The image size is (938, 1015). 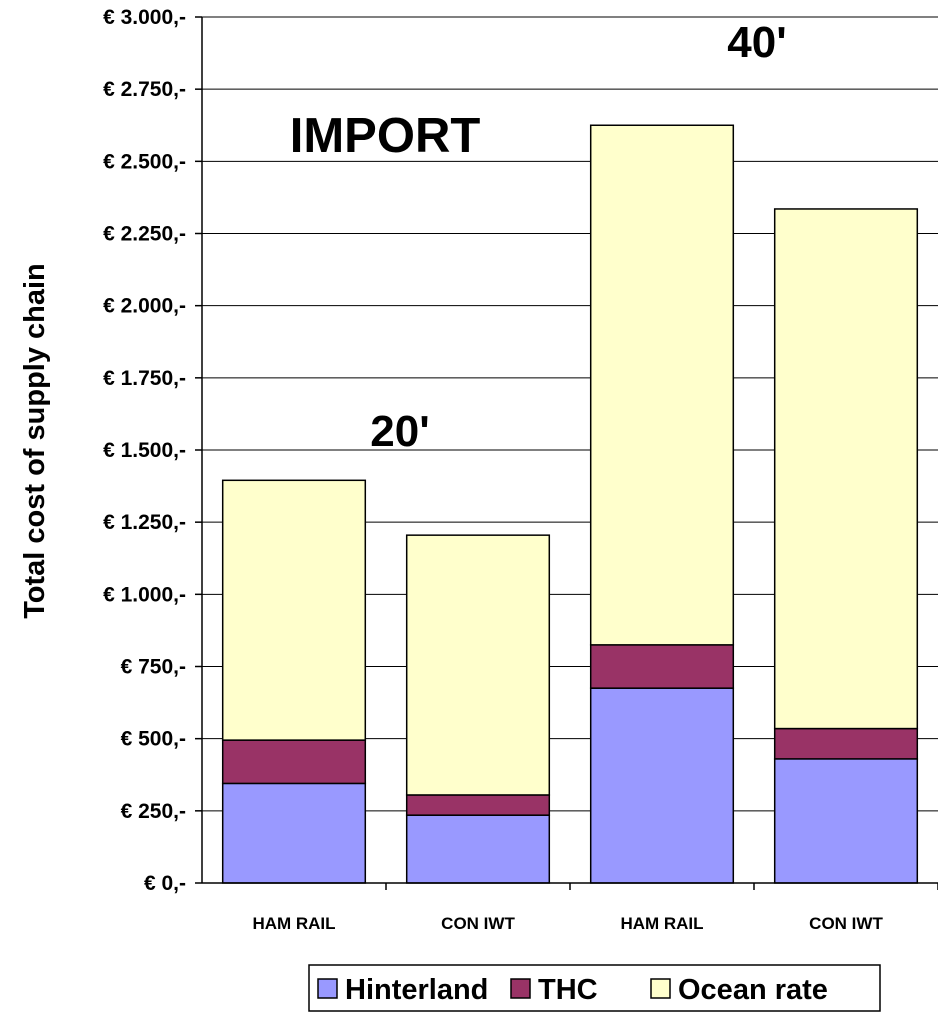 What do you see at coordinates (144, 306) in the screenshot?
I see `y-tick-label: € 2.000,-` at bounding box center [144, 306].